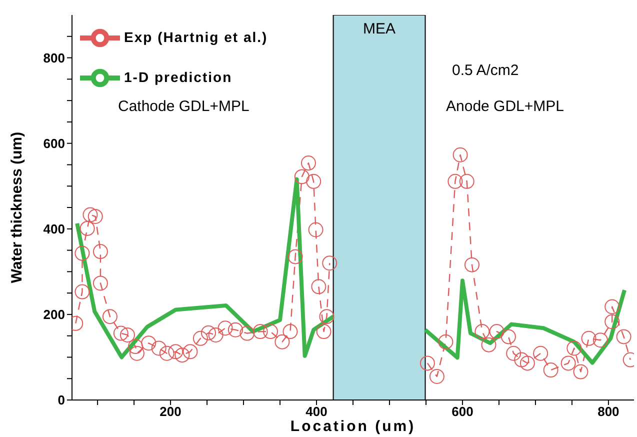  Describe the element at coordinates (463, 412) in the screenshot. I see `x-tick-label: 600` at that location.